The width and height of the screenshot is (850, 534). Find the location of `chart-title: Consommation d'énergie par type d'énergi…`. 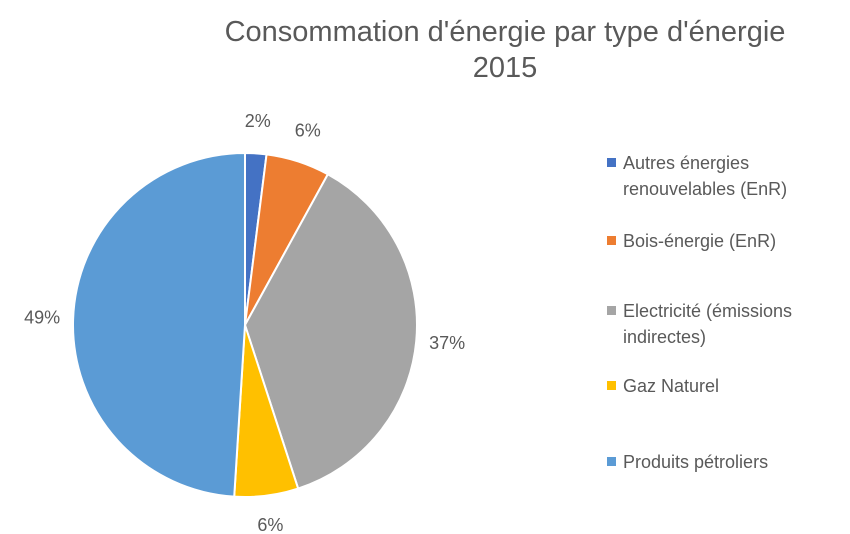

chart-title: Consommation d'énergie par type d'énergi… is located at coordinates (505, 50).